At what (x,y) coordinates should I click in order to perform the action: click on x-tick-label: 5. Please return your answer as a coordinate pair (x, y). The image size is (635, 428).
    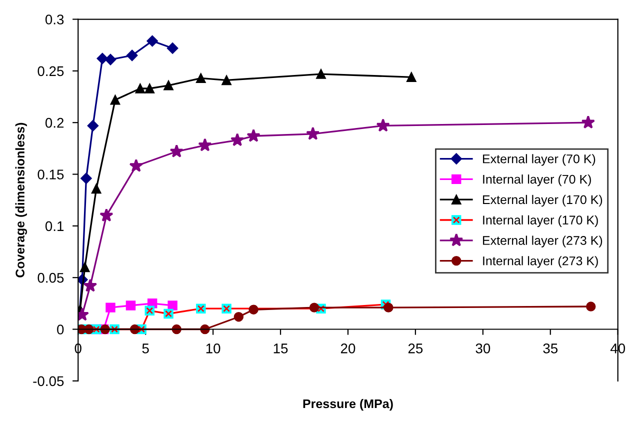
    Looking at the image, I should click on (145, 349).